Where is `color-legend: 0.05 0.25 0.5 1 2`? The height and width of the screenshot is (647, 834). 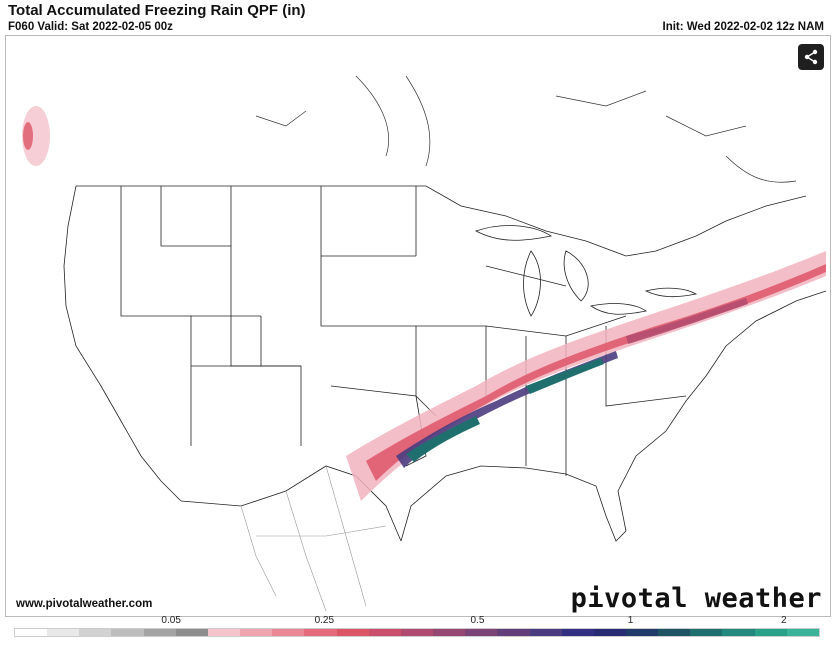 color-legend: 0.05 0.25 0.5 1 2 is located at coordinates (417, 631).